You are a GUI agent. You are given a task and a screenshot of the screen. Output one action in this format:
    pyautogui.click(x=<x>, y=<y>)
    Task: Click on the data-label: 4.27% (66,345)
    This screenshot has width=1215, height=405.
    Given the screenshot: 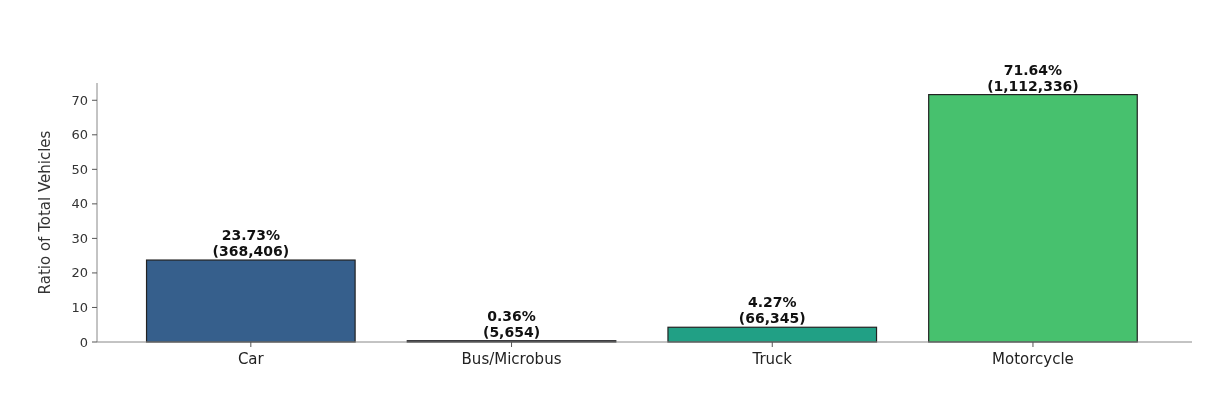 What is the action you would take?
    pyautogui.click(x=772, y=310)
    